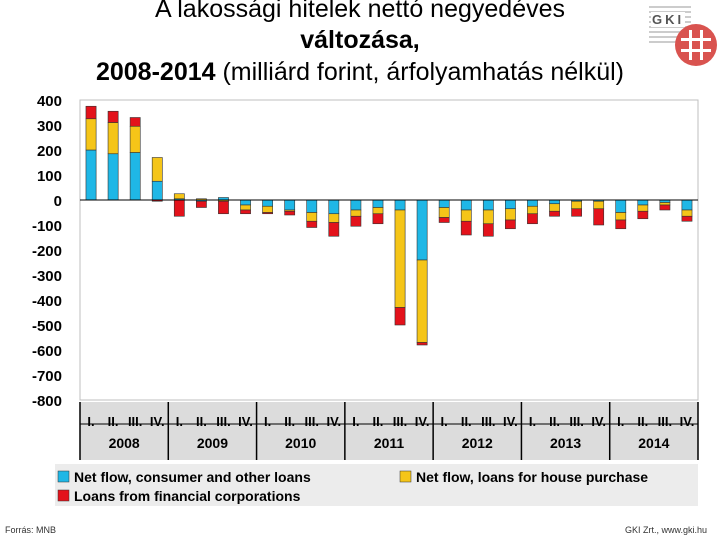 The image size is (720, 540). I want to click on year-label: 2012, so click(477, 443).